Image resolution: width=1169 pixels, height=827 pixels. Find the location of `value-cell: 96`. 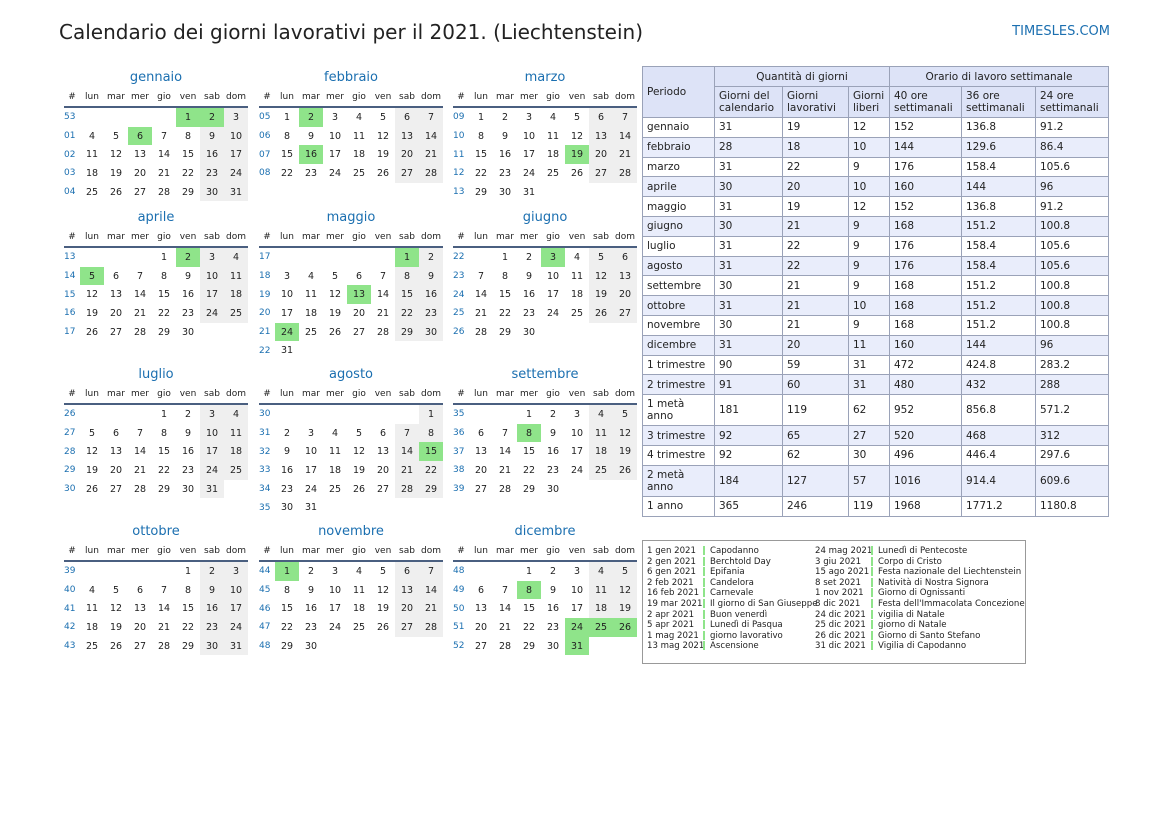

value-cell: 96 is located at coordinates (1072, 187).